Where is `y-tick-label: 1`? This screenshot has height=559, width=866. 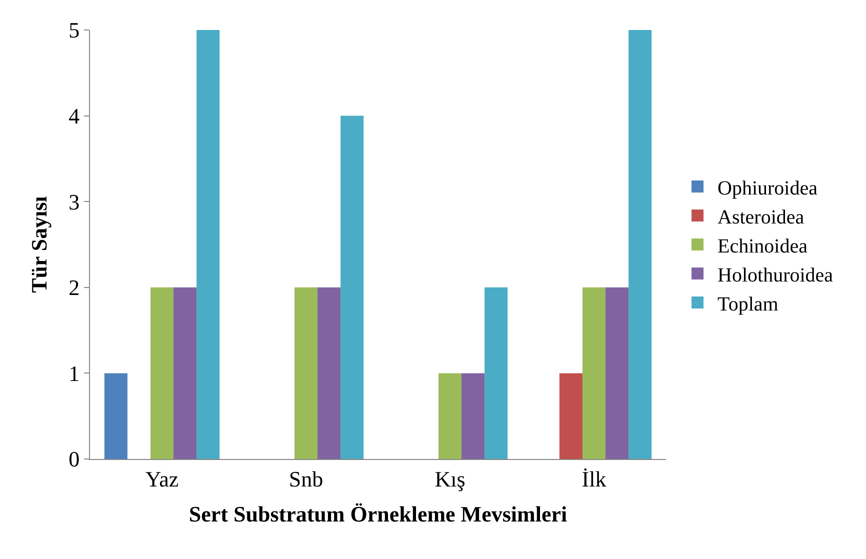 y-tick-label: 1 is located at coordinates (74, 373).